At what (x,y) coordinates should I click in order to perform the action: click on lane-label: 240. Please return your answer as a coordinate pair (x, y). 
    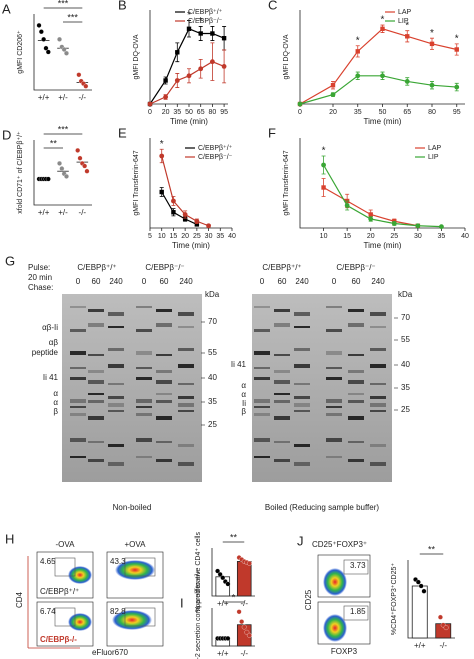
    Looking at the image, I should click on (186, 281).